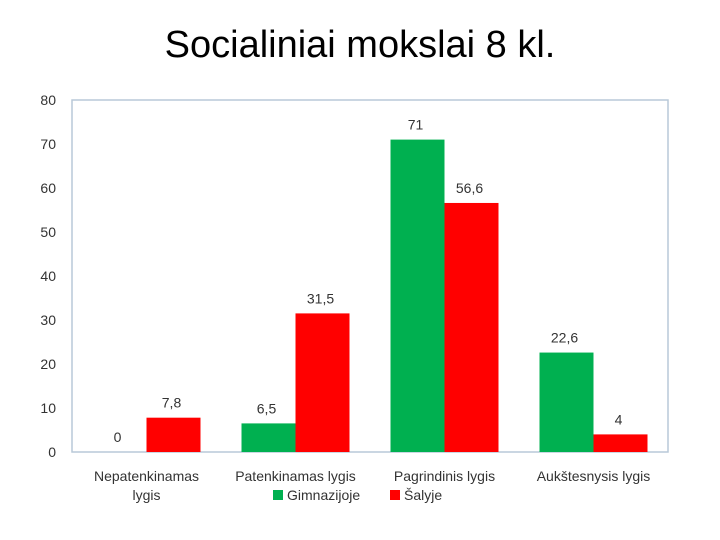 This screenshot has height=540, width=720. What do you see at coordinates (146, 495) in the screenshot?
I see `x-tick-label: lygis` at bounding box center [146, 495].